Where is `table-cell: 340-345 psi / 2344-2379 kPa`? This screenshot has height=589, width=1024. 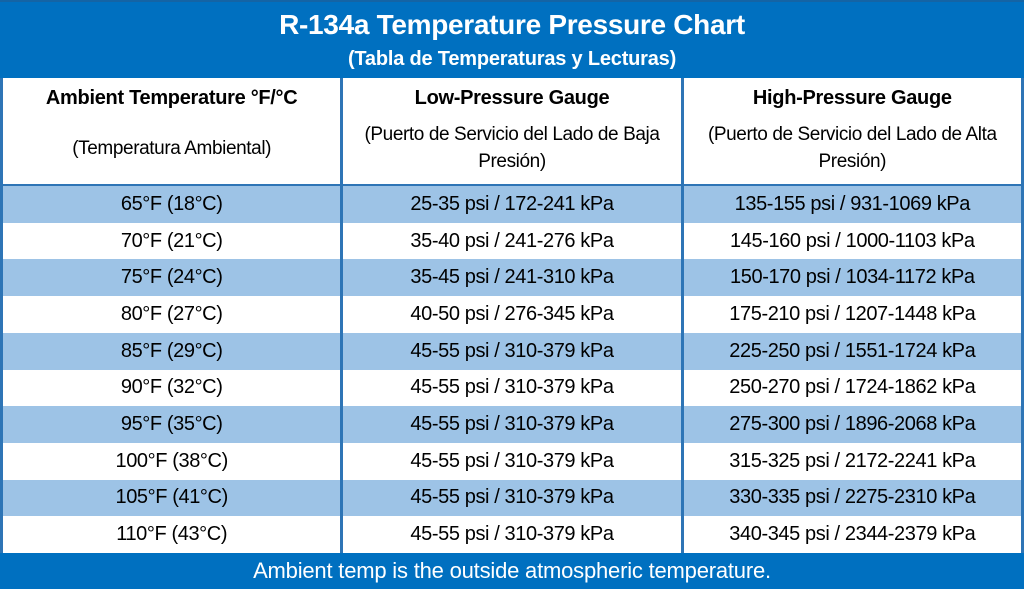
table-cell: 340-345 psi / 2344-2379 kPa is located at coordinates (850, 535).